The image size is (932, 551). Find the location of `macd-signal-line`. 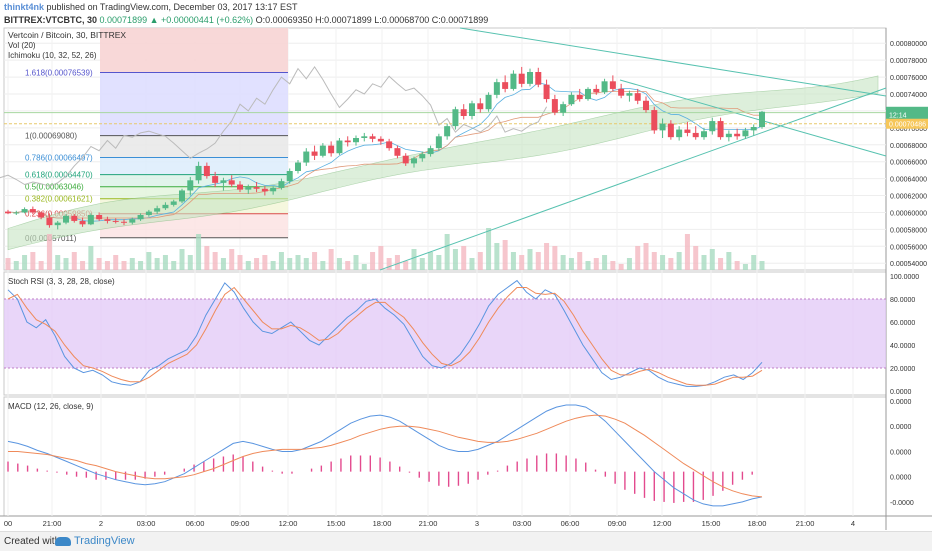

macd-signal-line is located at coordinates (385, 456).